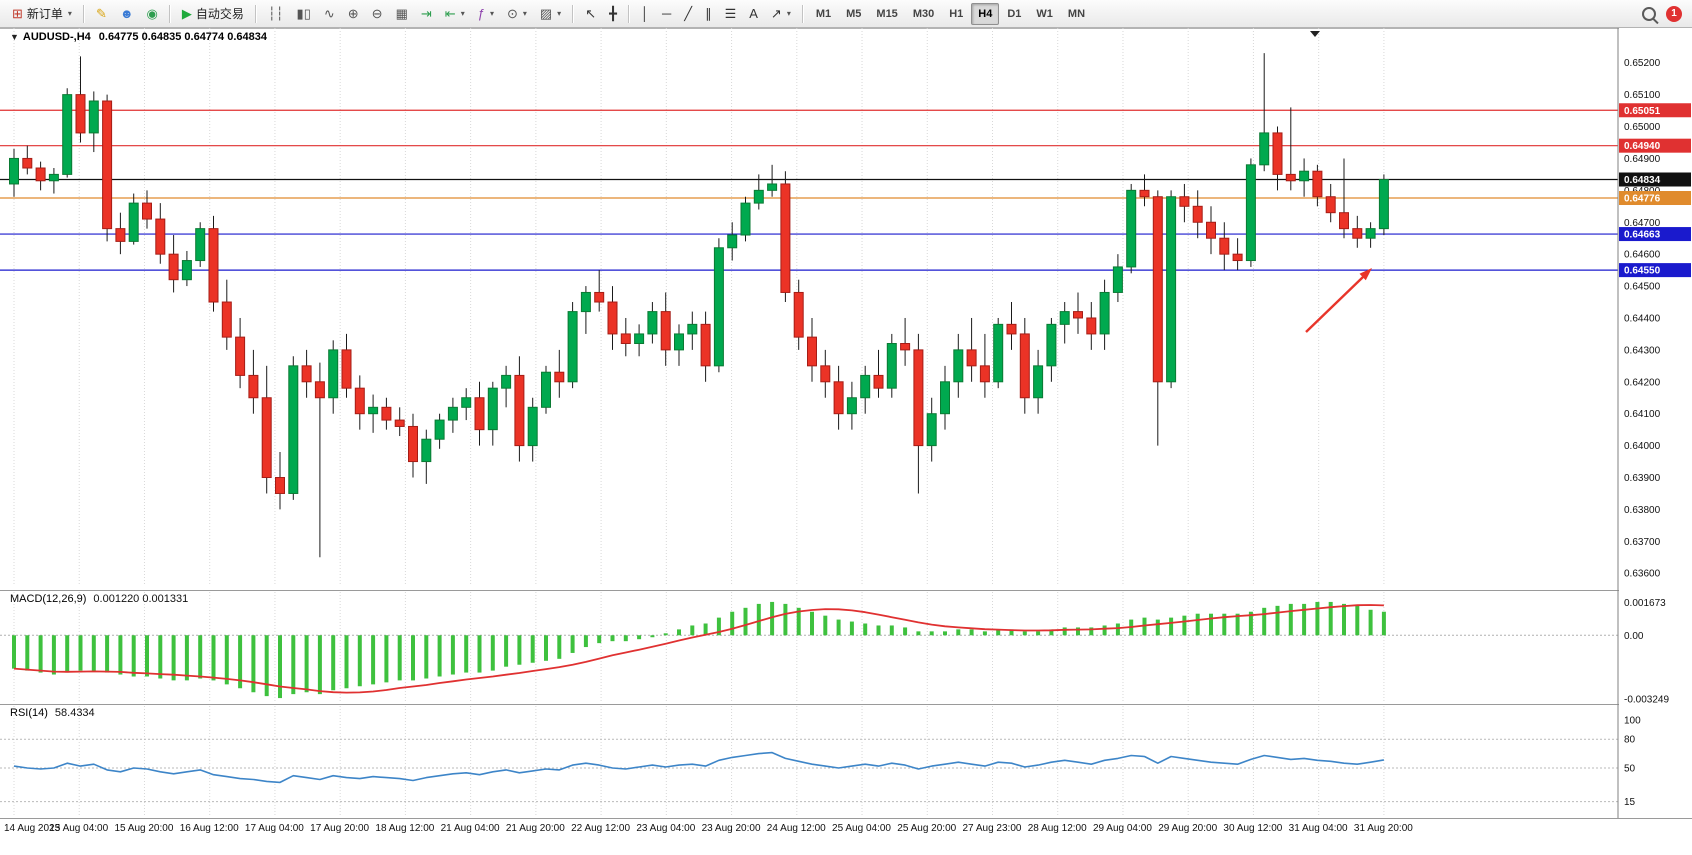 This screenshot has width=1692, height=855. What do you see at coordinates (524, 13) in the screenshot?
I see `periods-dropdown-icon: ▾` at bounding box center [524, 13].